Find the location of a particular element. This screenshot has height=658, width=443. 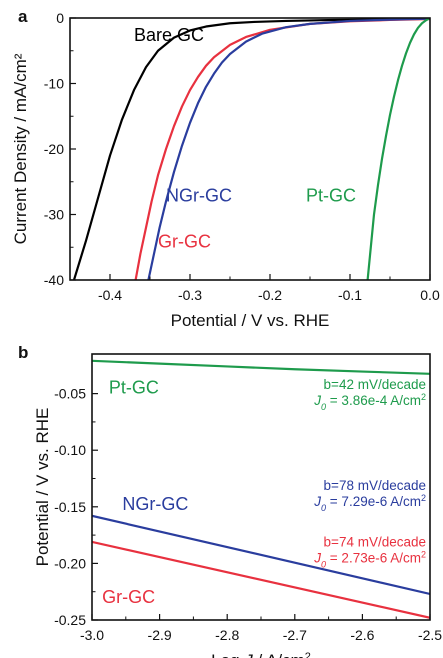

panel-b-y-axis-title: Potential / V vs. RHE is located at coordinates (42, 487).